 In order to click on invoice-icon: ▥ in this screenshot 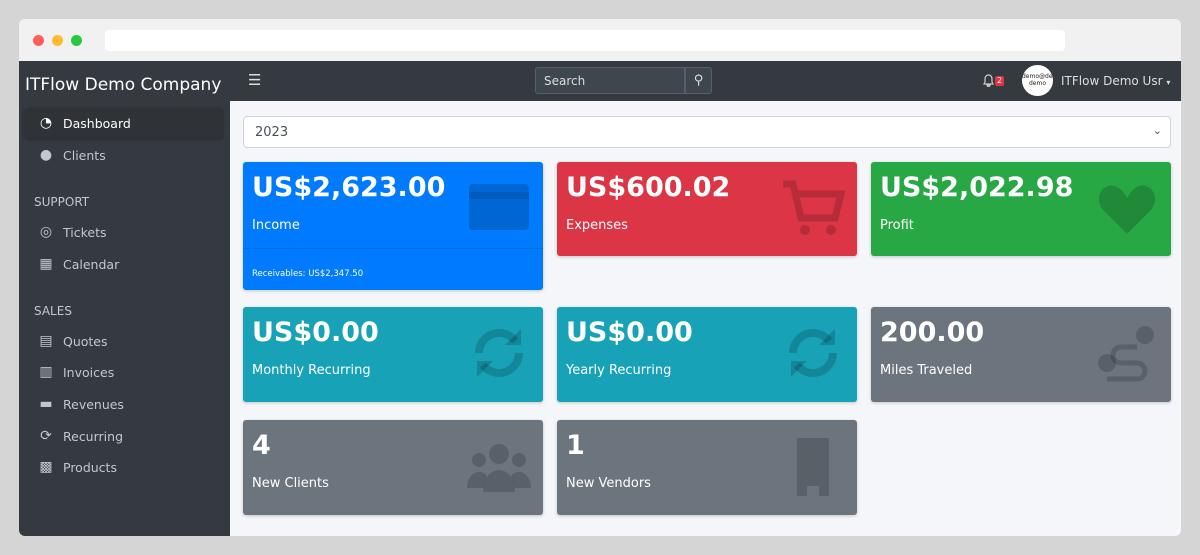, I will do `click(46, 372)`.